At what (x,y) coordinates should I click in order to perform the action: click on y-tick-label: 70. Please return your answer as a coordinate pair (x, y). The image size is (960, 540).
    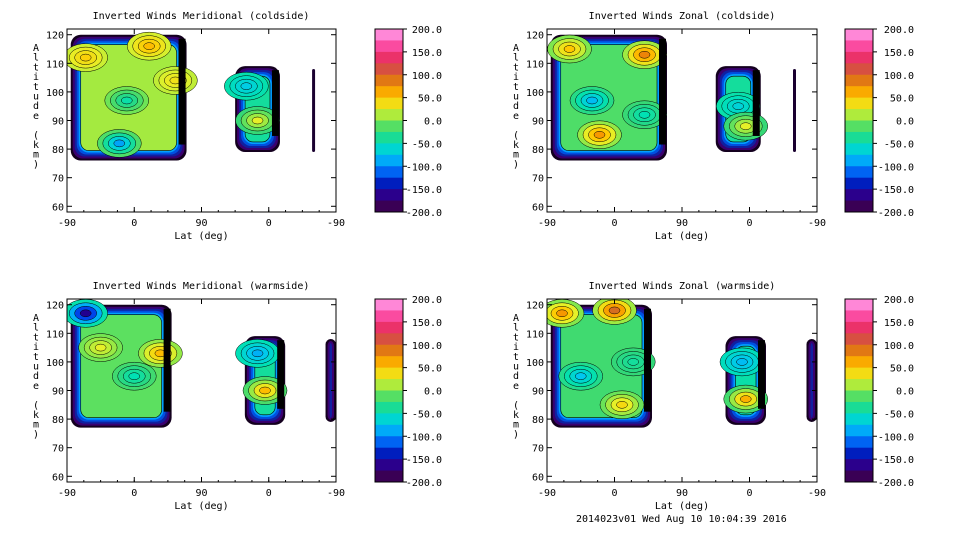
    Looking at the image, I should click on (58, 179).